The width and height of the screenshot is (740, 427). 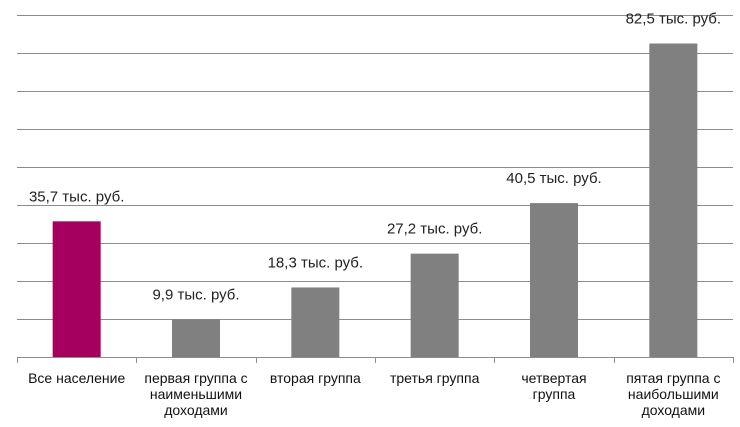 I want to click on category-label-line: пятая группа с, so click(x=673, y=378).